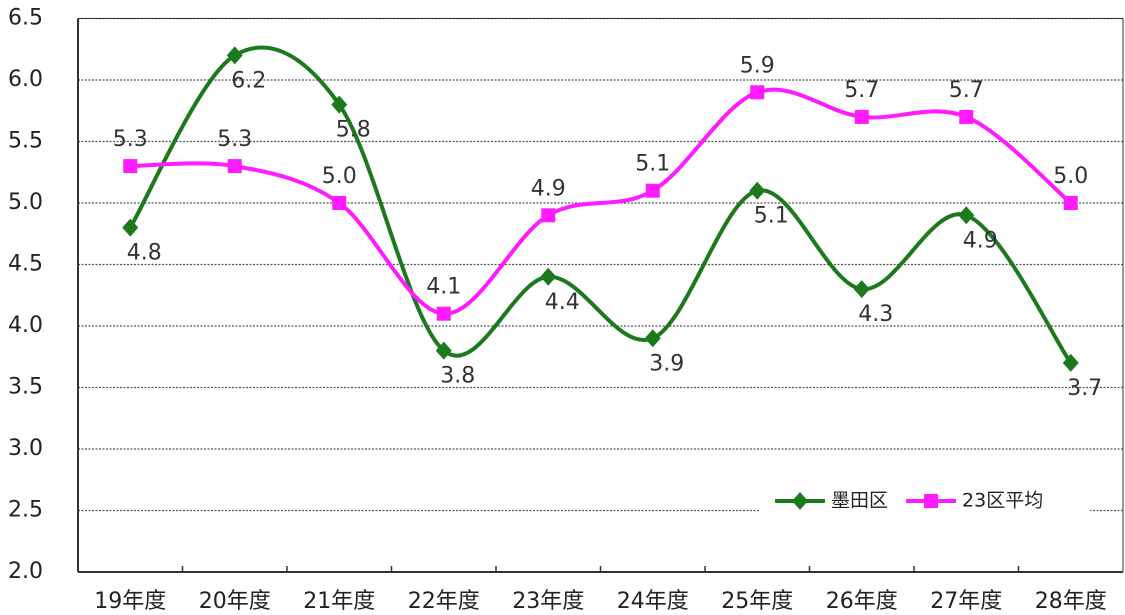 The width and height of the screenshot is (1125, 615). What do you see at coordinates (25, 141) in the screenshot?
I see `y-tick-label: 5.5` at bounding box center [25, 141].